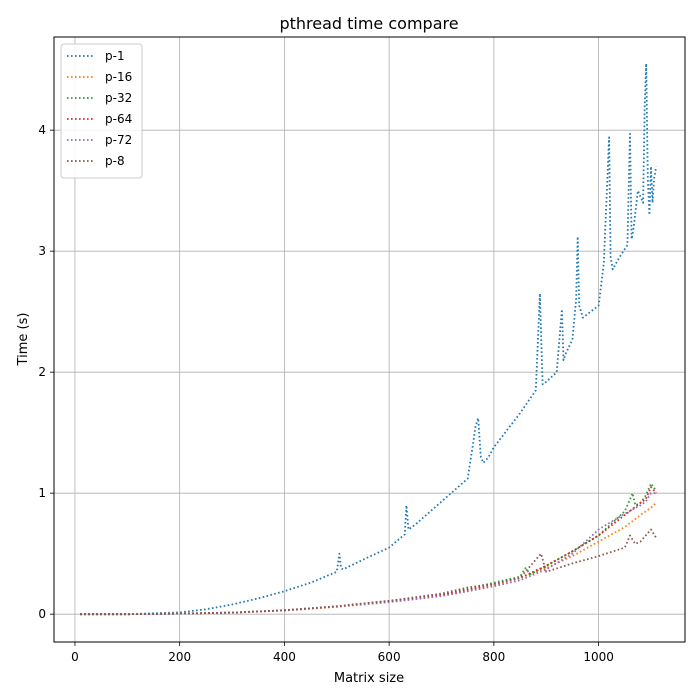  Describe the element at coordinates (118, 77) in the screenshot. I see `legend-label: p-16` at that location.